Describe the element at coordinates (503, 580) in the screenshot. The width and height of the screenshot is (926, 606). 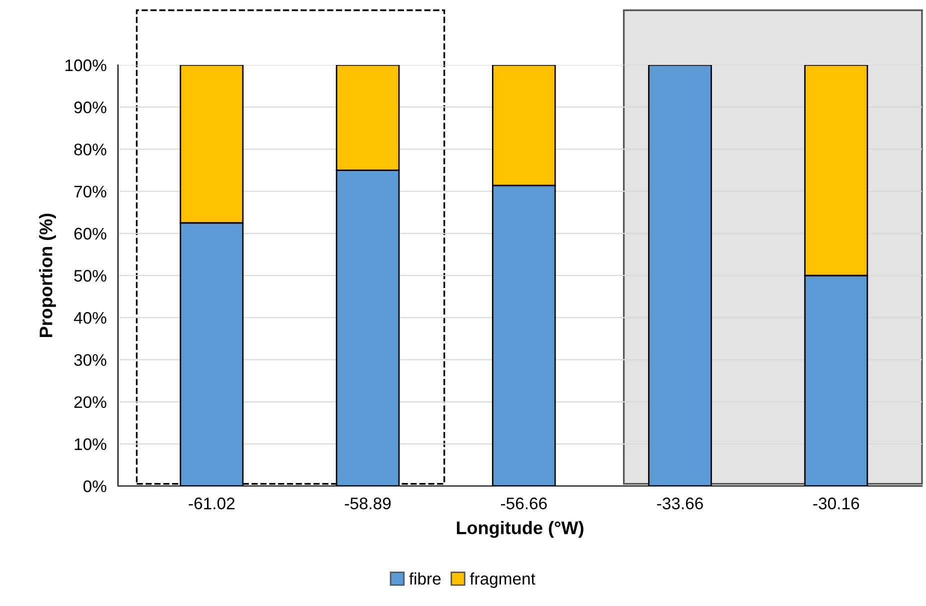
I see `legend-label: fragment` at that location.